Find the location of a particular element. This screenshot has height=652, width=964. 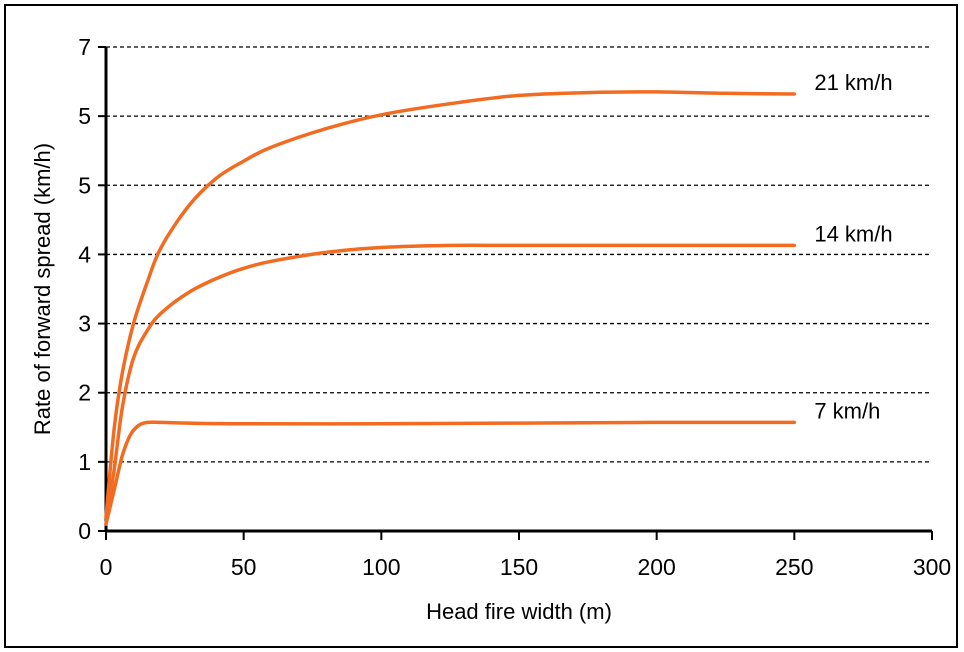

y-tick-label: 3 is located at coordinates (84, 324).